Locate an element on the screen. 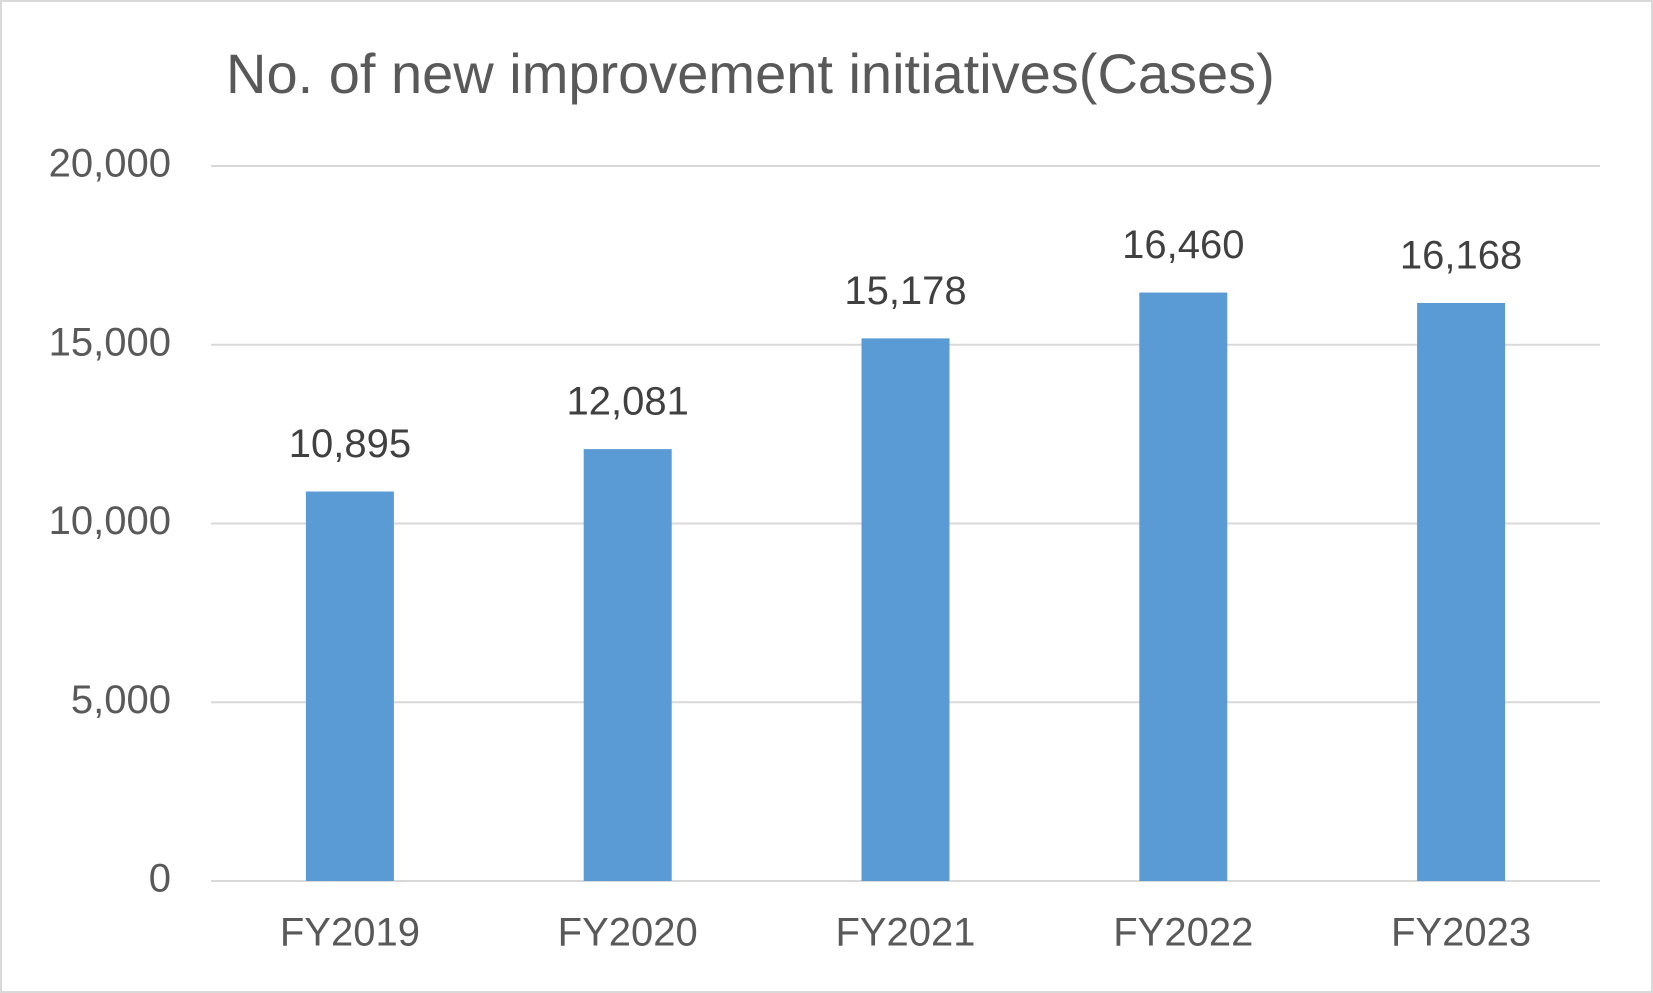 This screenshot has height=993, width=1653. x-tick-label: FY2021 is located at coordinates (905, 933).